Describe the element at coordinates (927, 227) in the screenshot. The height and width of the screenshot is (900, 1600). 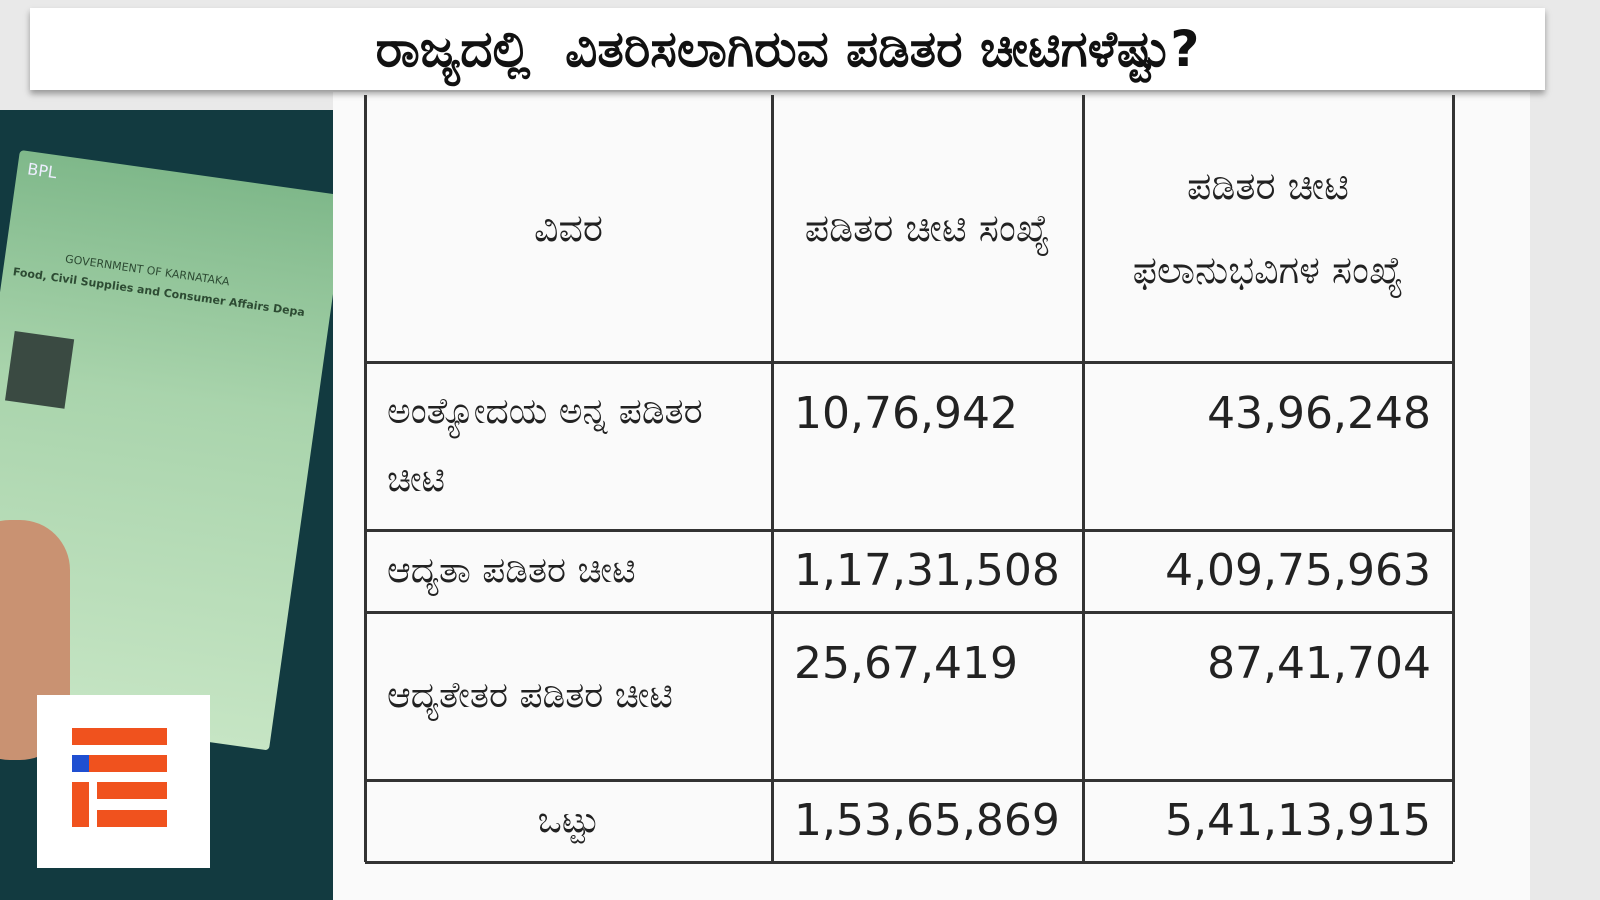
I see `column-header: ಪಡಿತರ ಚೀಟಿ ಸಂಖ್ಯೆ` at that location.